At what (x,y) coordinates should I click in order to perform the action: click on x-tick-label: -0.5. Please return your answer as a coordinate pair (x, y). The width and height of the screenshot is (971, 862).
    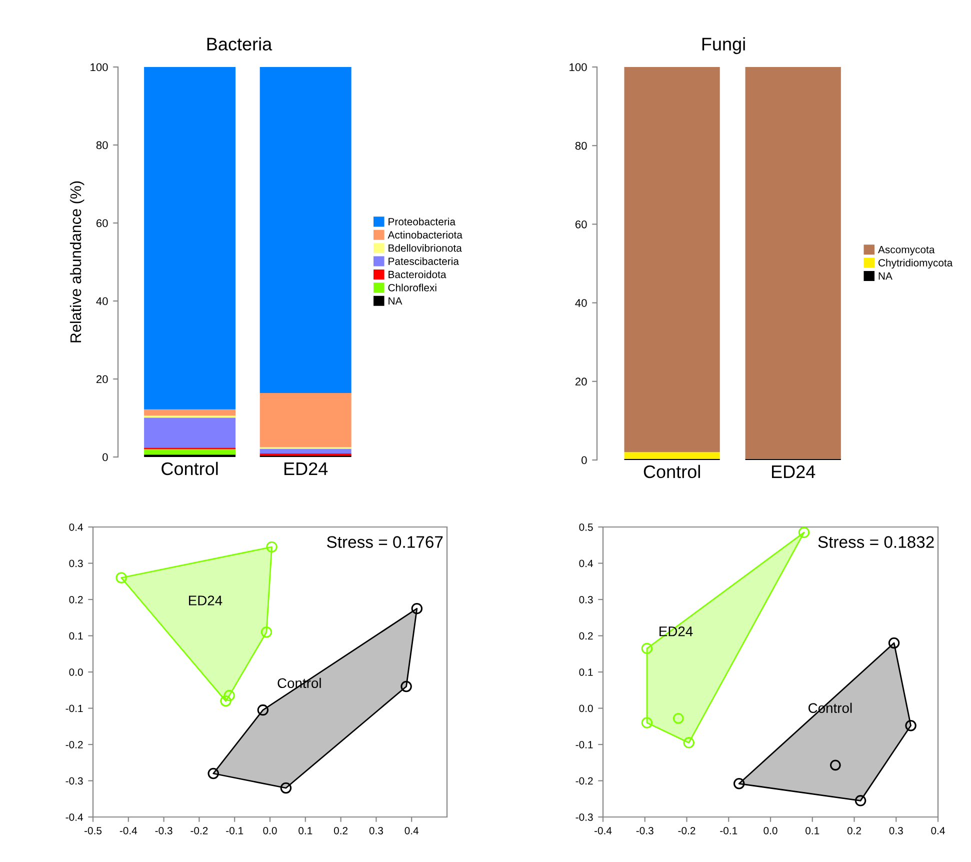
    Looking at the image, I should click on (93, 830).